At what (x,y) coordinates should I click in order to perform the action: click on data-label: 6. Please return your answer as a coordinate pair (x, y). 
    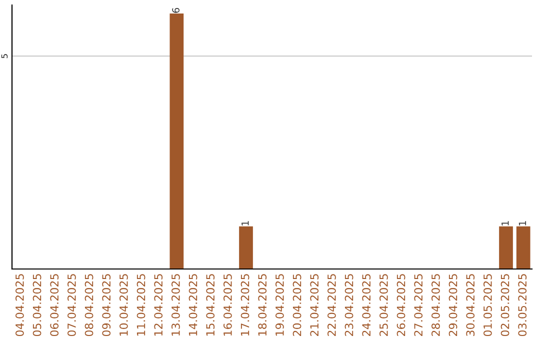
    Looking at the image, I should click on (176, 10).